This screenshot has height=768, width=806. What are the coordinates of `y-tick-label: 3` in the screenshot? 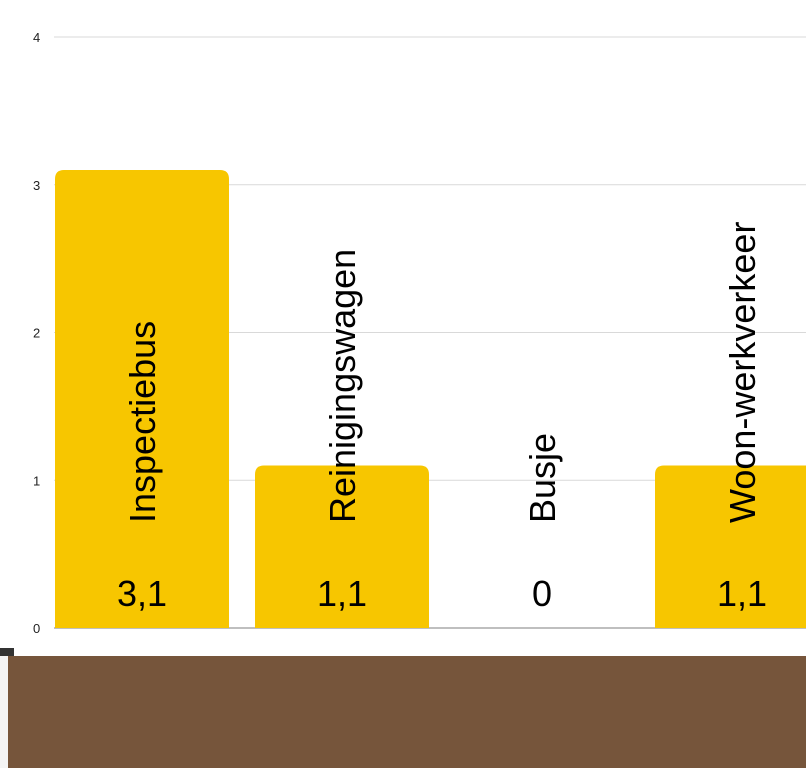 It's located at (36, 185).